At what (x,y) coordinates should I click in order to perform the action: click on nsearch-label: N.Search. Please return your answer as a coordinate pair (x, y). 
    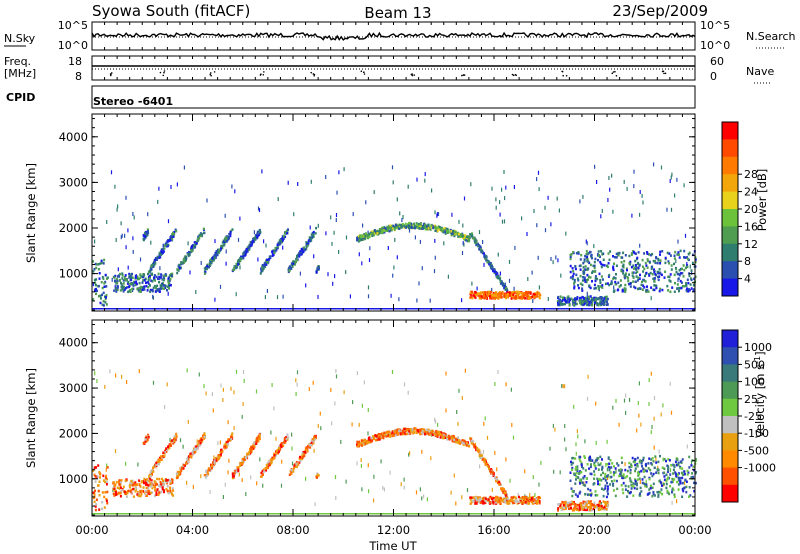
    Looking at the image, I should click on (771, 36).